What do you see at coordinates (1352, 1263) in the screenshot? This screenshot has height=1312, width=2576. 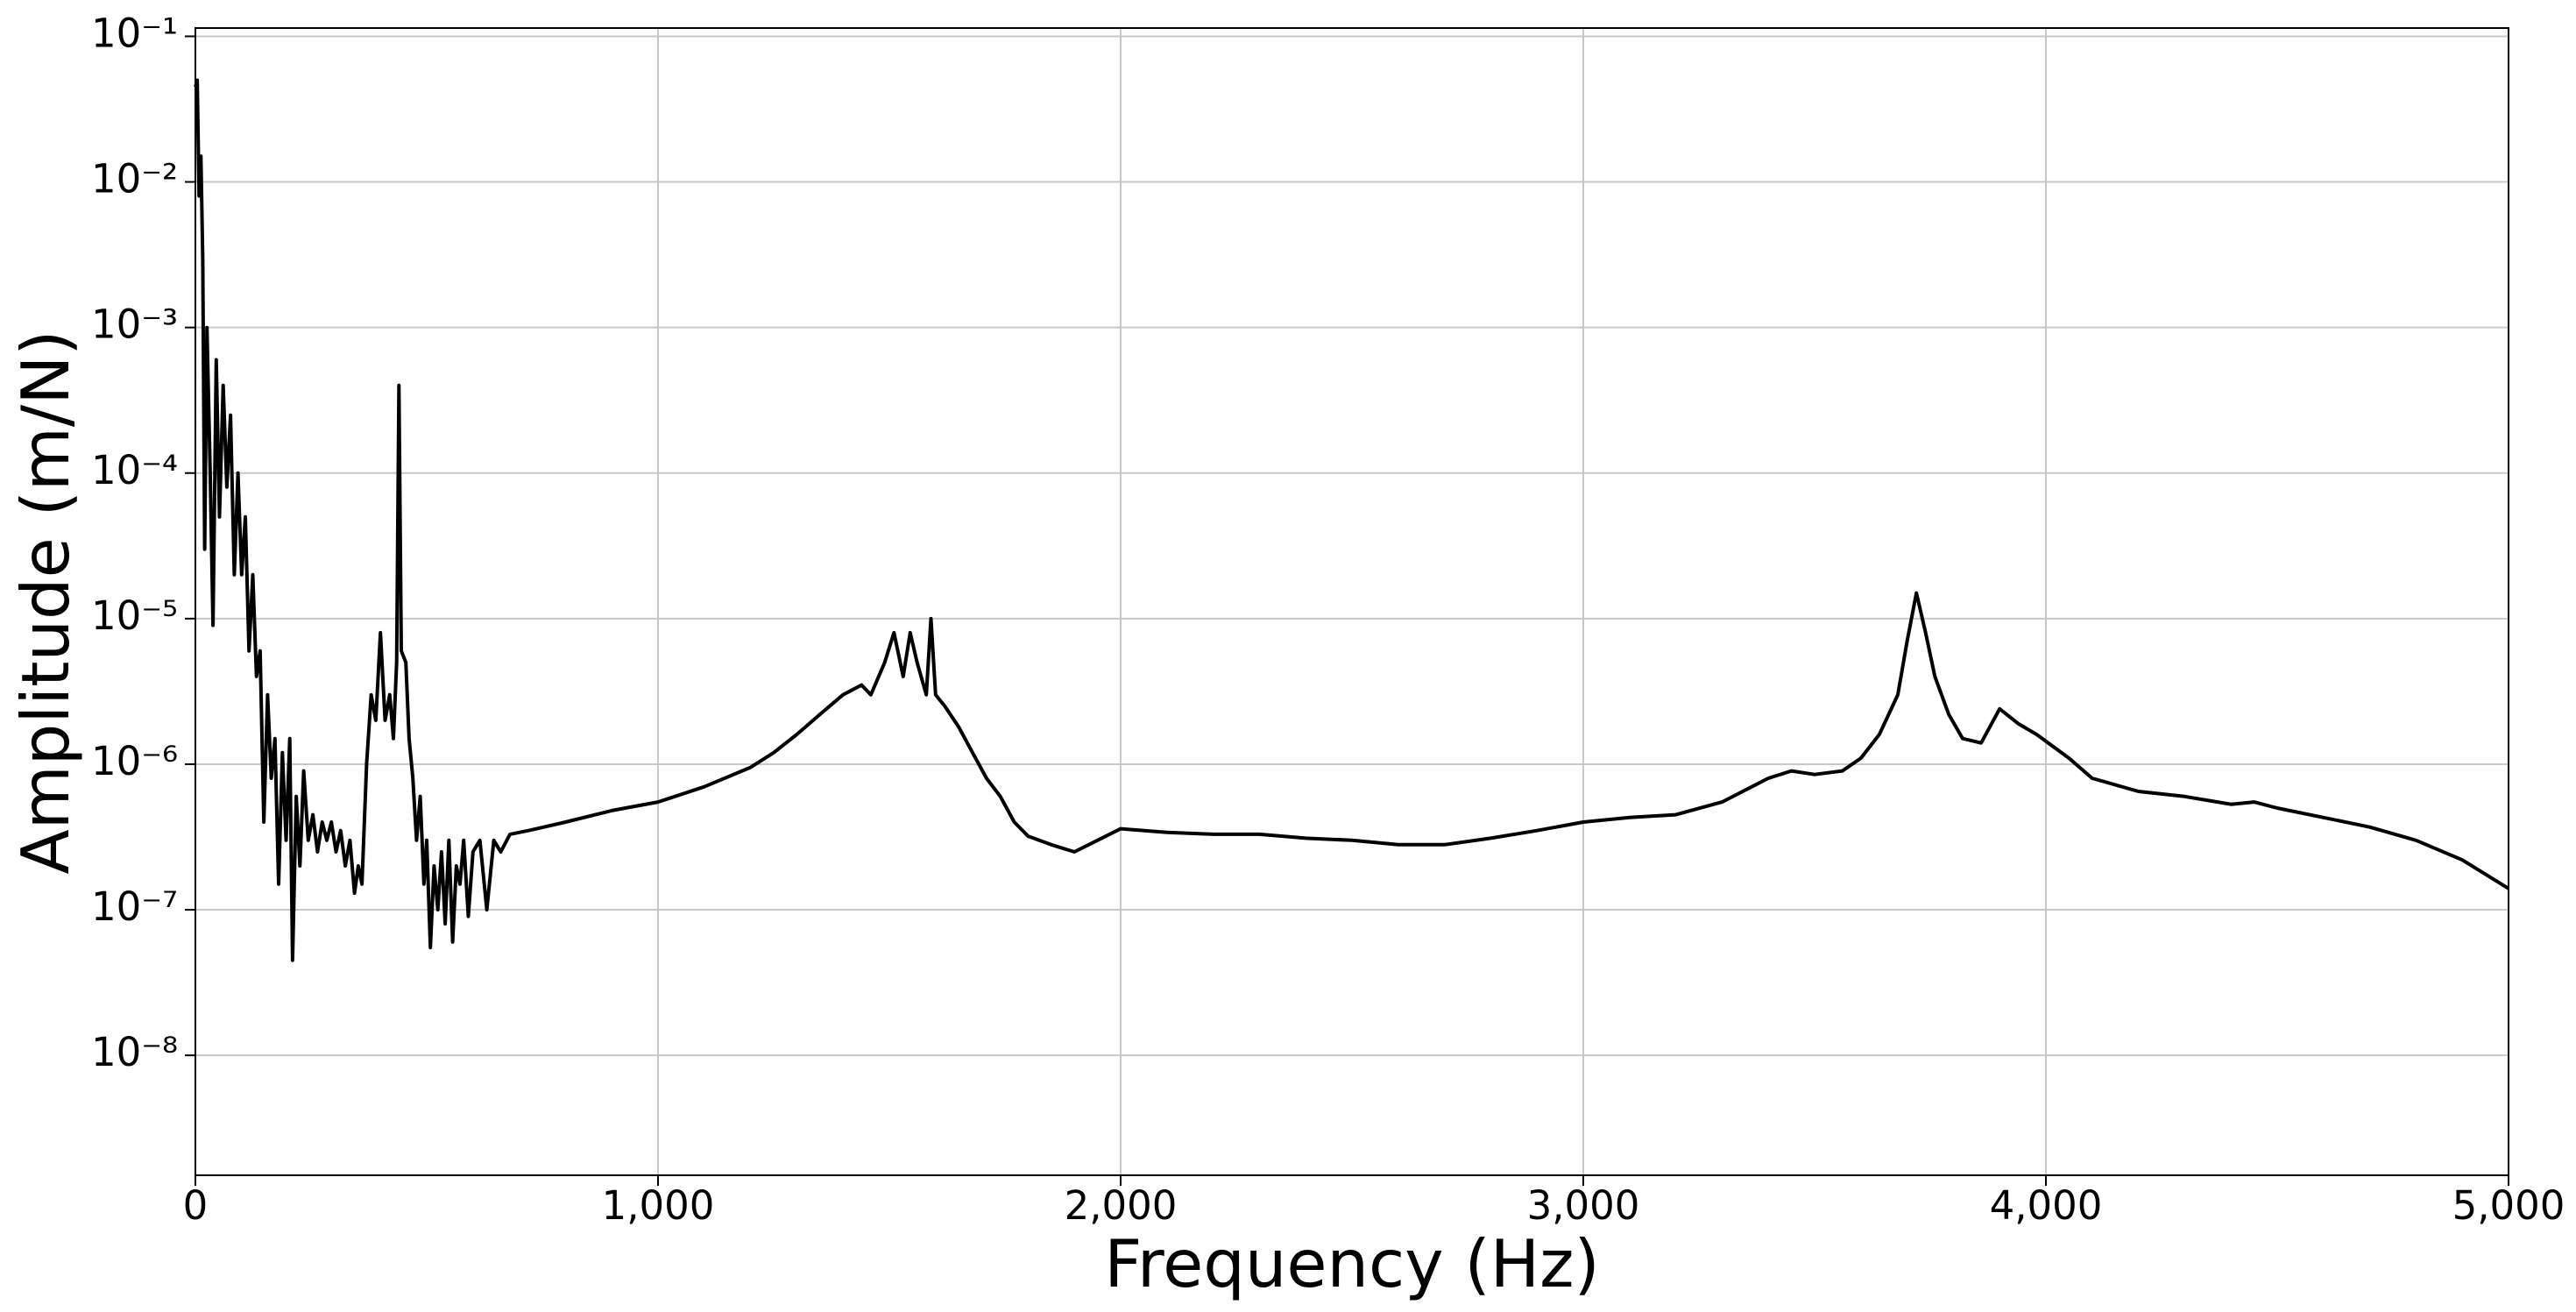 I see `x-axis-label: Frequency (Hz)` at bounding box center [1352, 1263].